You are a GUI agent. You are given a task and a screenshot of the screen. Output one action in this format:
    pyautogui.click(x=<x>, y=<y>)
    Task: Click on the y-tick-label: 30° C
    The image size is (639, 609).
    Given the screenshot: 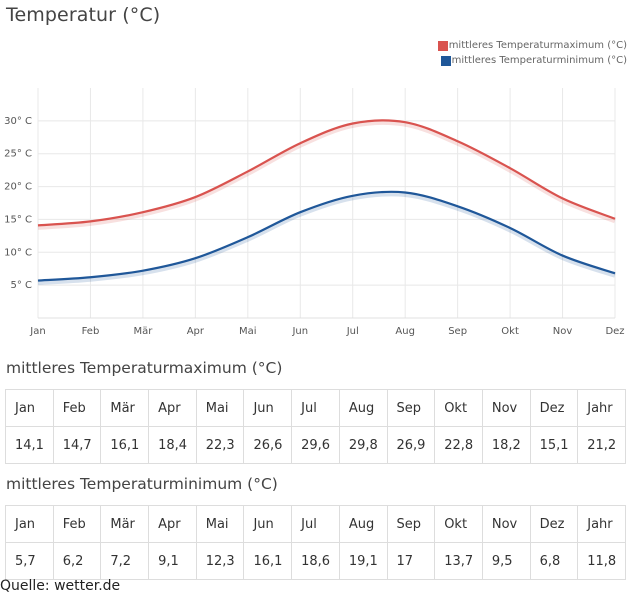 What is the action you would take?
    pyautogui.click(x=18, y=121)
    